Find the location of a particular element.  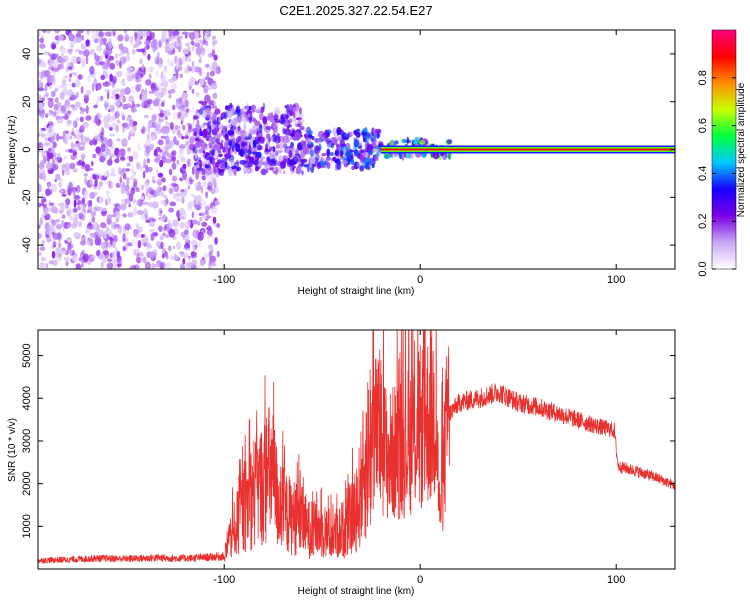

colorbar-tick-label: 0.2 is located at coordinates (703, 221).